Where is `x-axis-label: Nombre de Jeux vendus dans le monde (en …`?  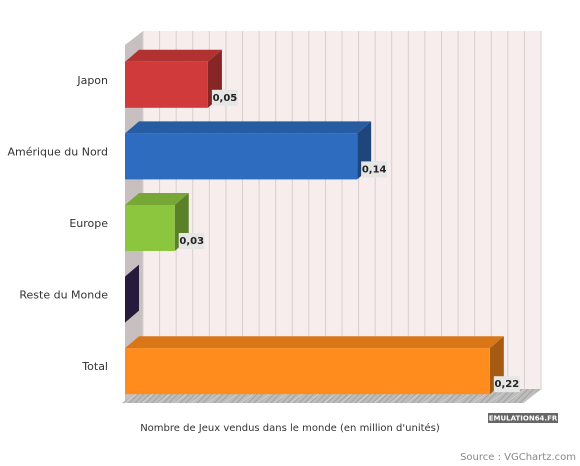
x-axis-label: Nombre de Jeux vendus dans le monde (en … is located at coordinates (290, 428).